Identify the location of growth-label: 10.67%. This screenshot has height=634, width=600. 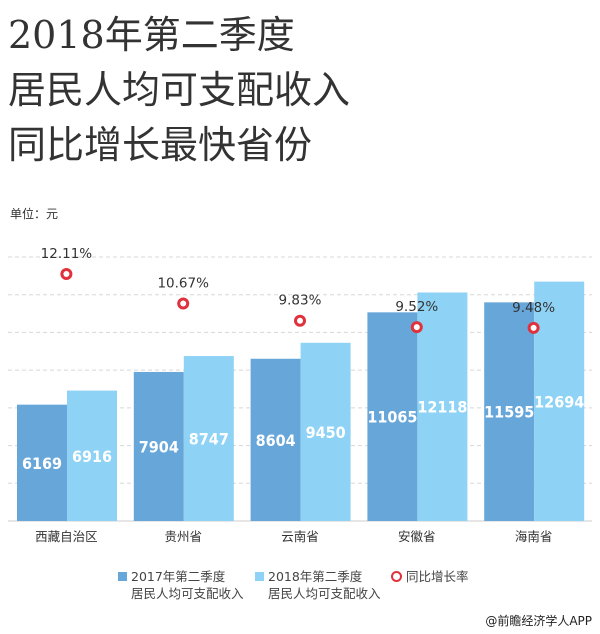
(183, 284).